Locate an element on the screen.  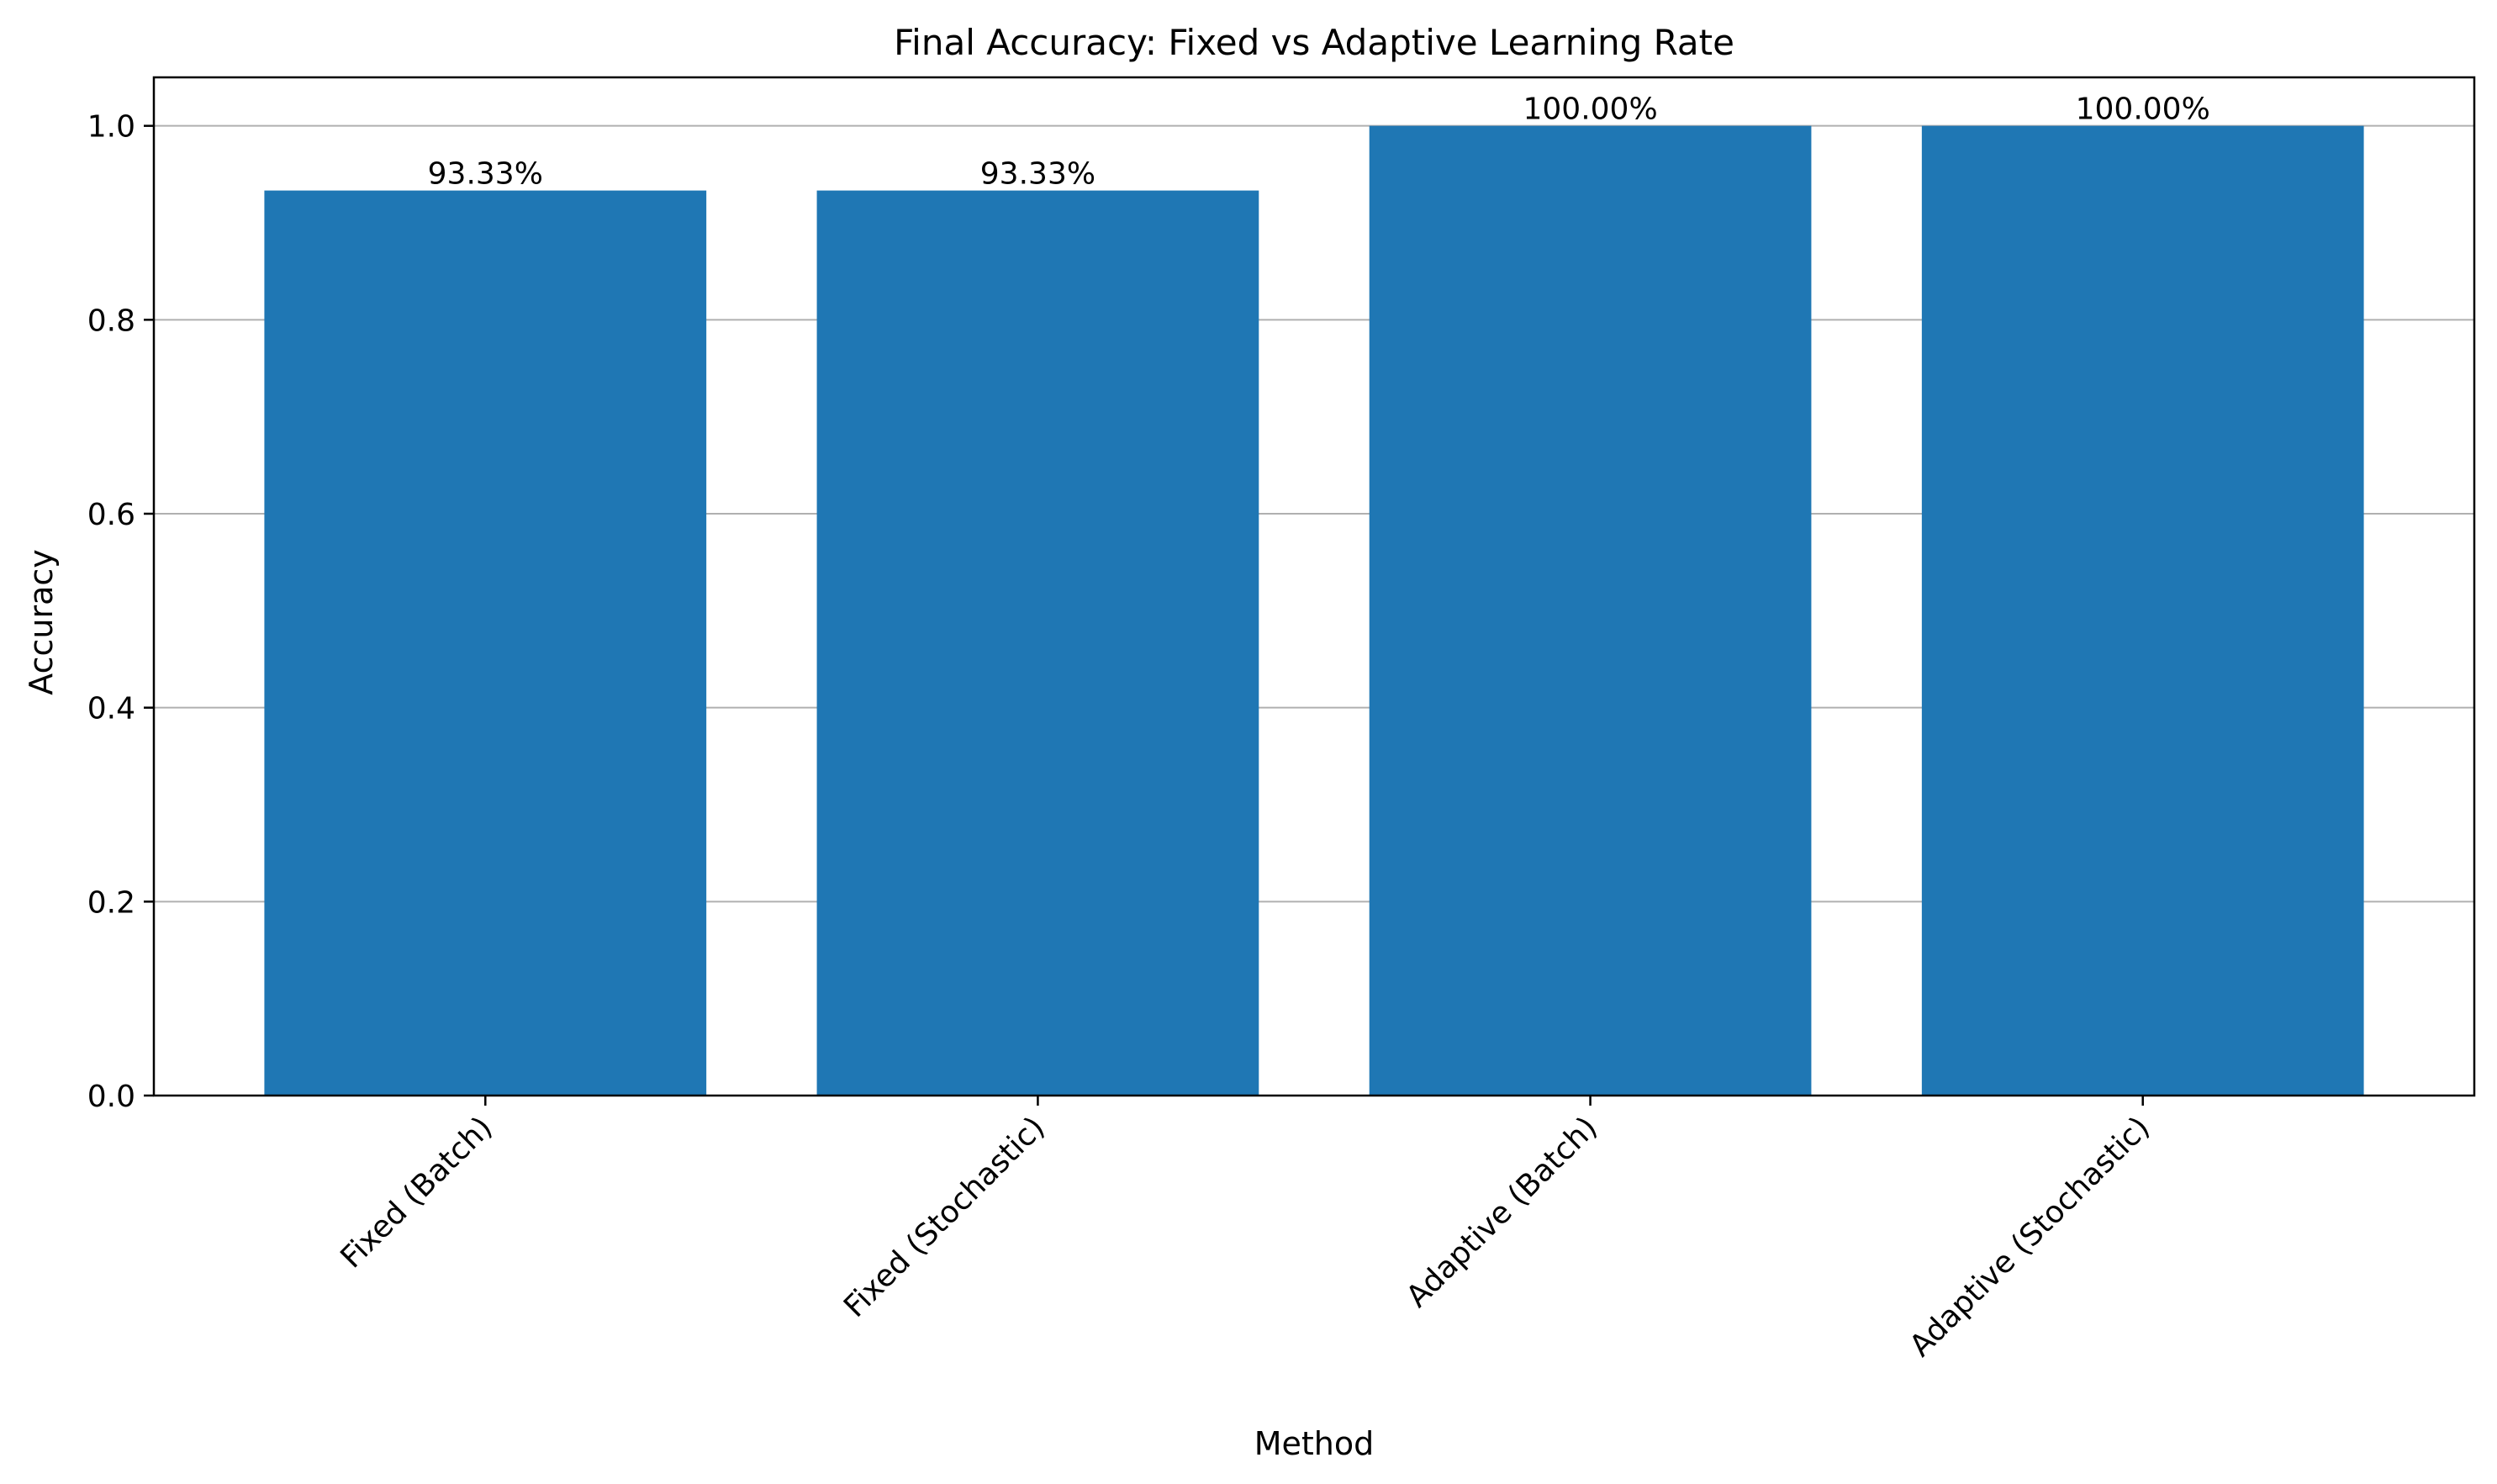
y-tick-label: 0.8 is located at coordinates (111, 321).